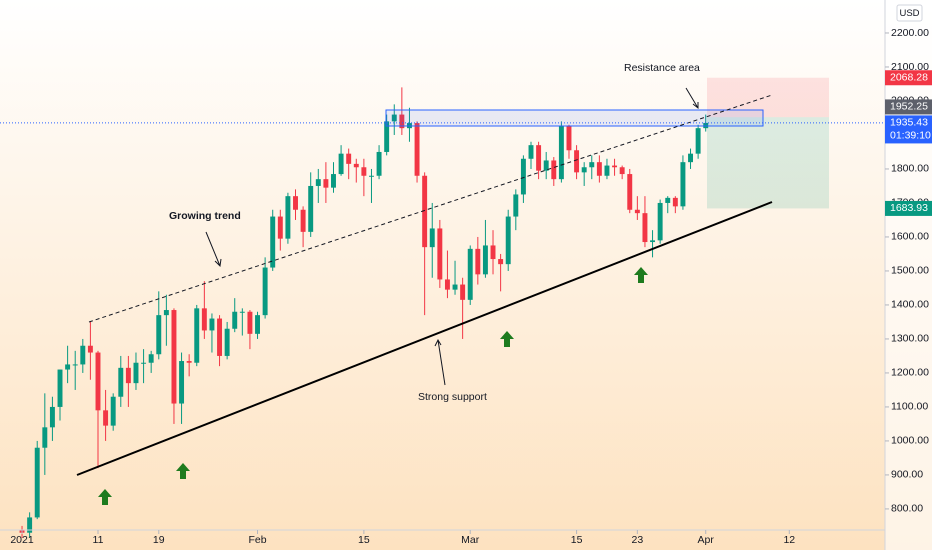 This screenshot has width=932, height=550. I want to click on x-tick-label: Feb, so click(257, 540).